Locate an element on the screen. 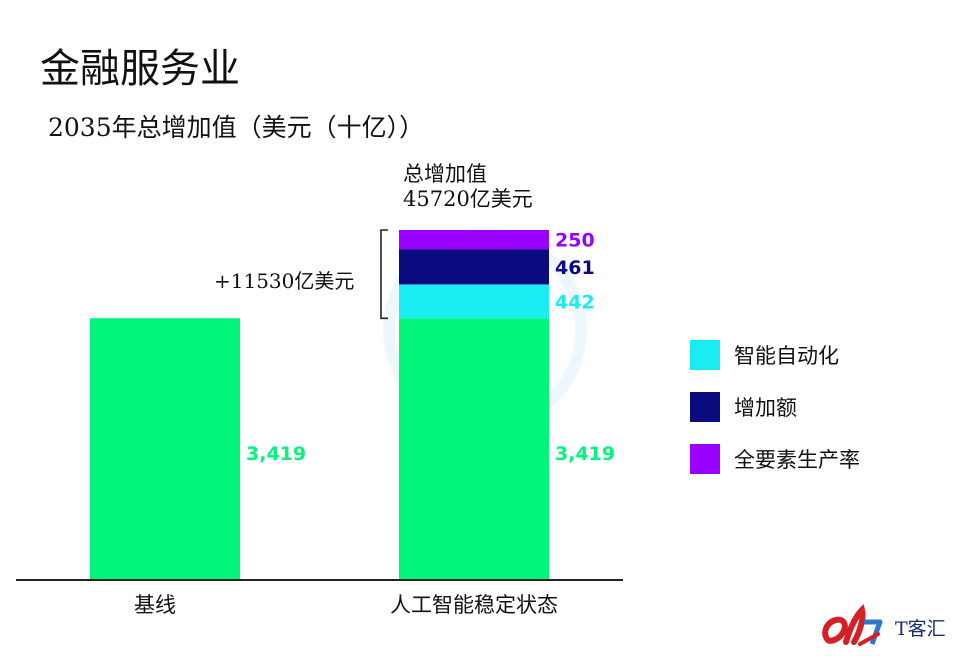 The width and height of the screenshot is (960, 656). data-label-1-3: 250 is located at coordinates (575, 241).